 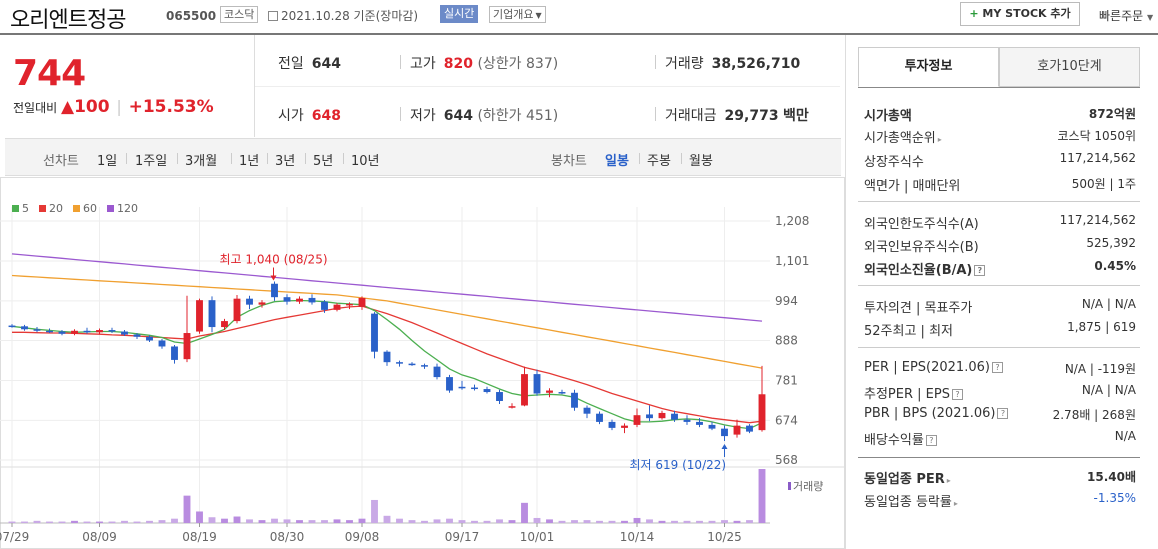 I want to click on realtime-button: 실시간, so click(x=459, y=14).